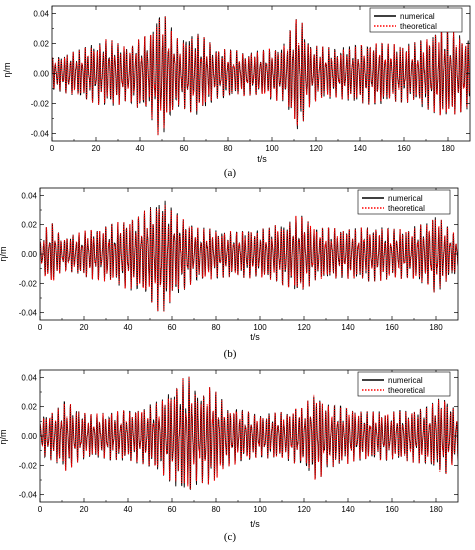 The width and height of the screenshot is (475, 550). What do you see at coordinates (230, 354) in the screenshot?
I see `panel-caption: (b)` at bounding box center [230, 354].